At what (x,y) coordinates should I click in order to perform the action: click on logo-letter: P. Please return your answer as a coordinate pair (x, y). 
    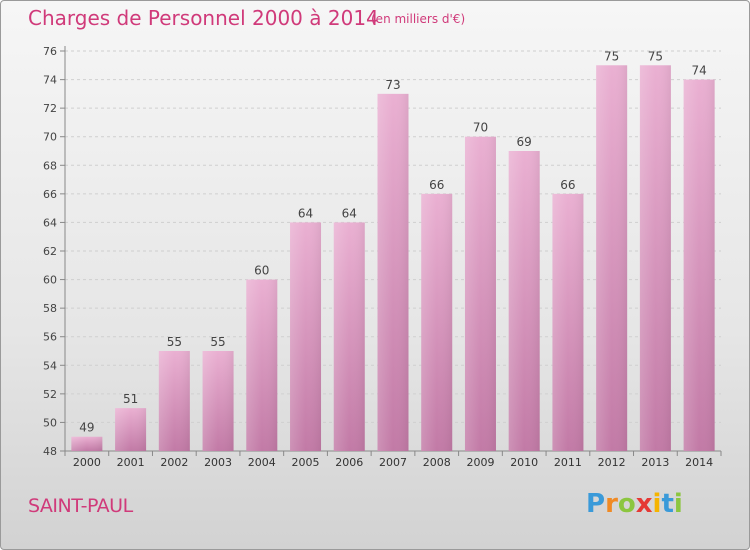
    Looking at the image, I should click on (596, 504).